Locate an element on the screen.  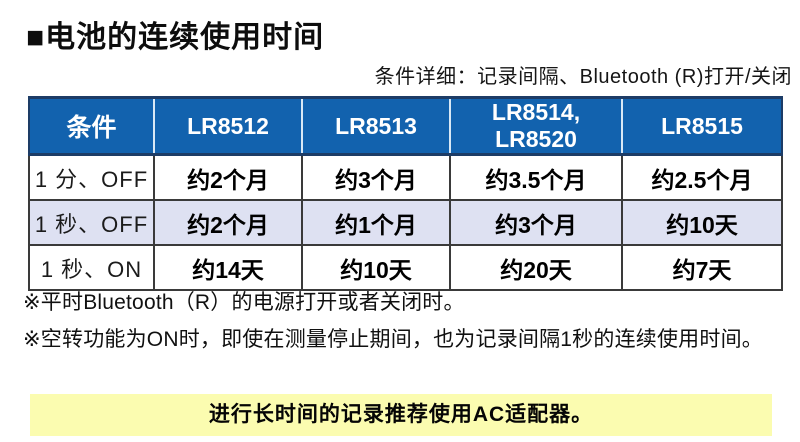
value-cell: 约7天 is located at coordinates (702, 267).